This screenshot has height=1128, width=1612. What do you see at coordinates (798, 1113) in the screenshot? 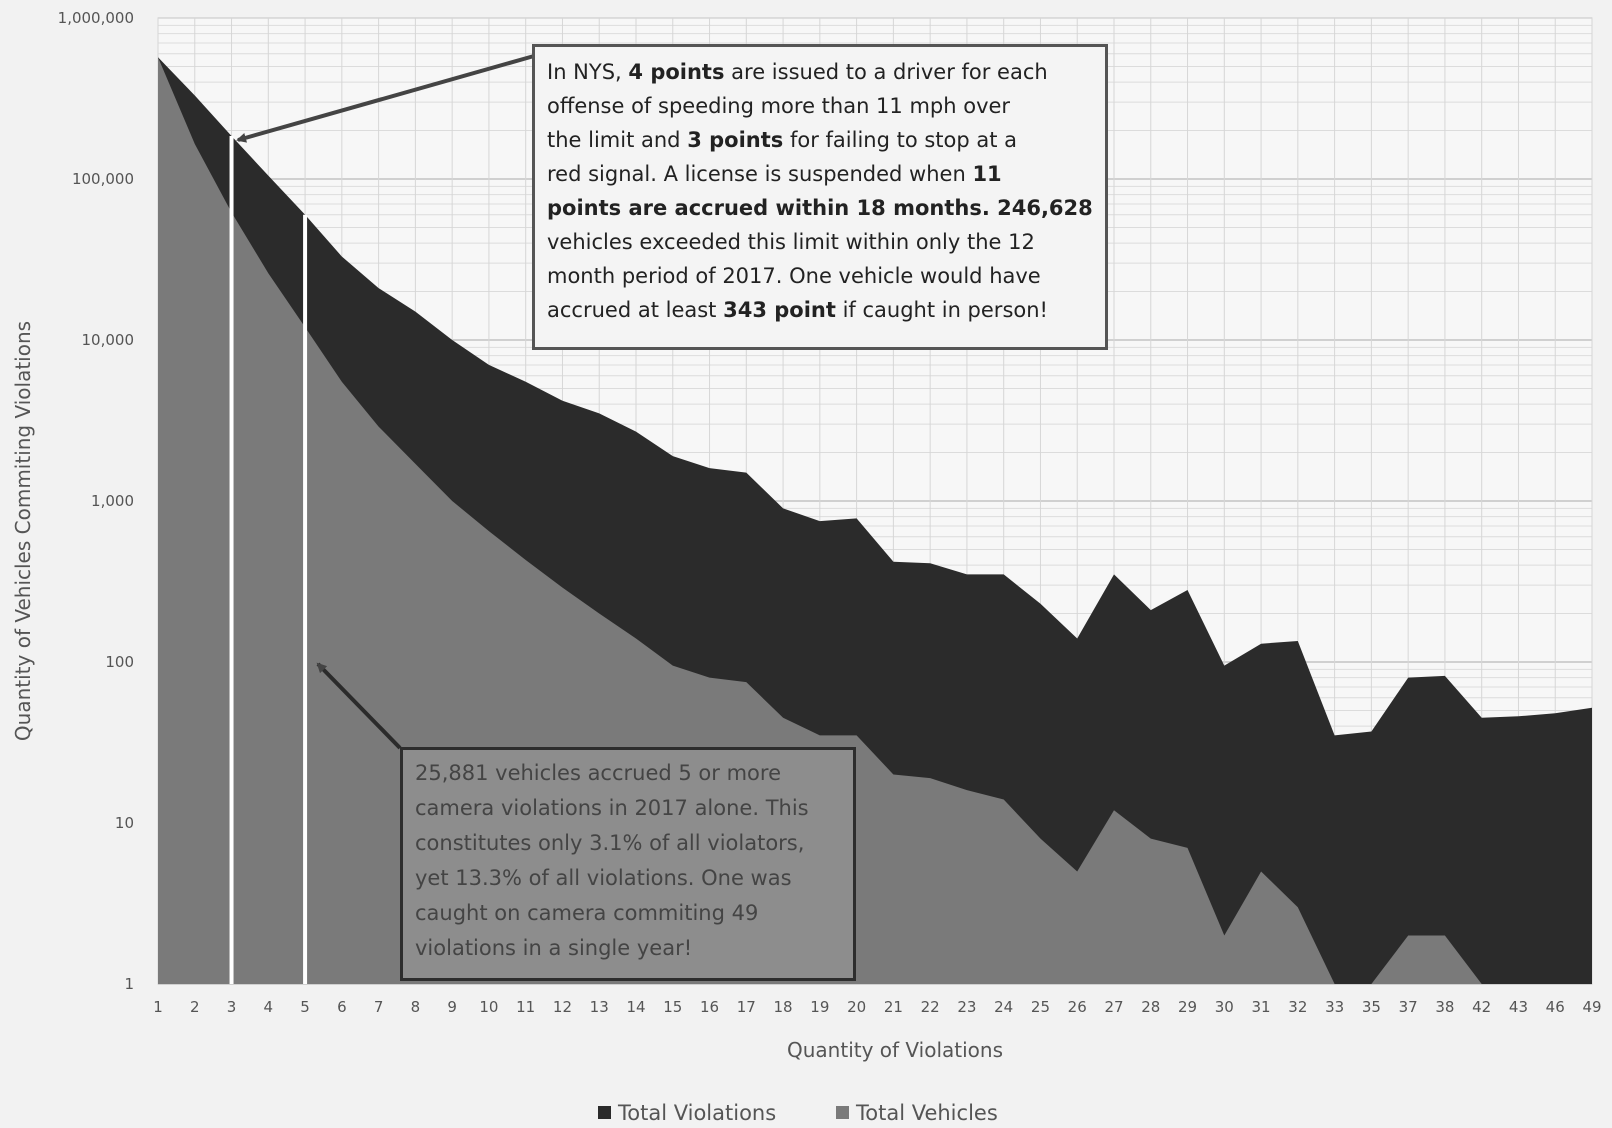
I see `legend: Total Violations Total Vehicles` at bounding box center [798, 1113].